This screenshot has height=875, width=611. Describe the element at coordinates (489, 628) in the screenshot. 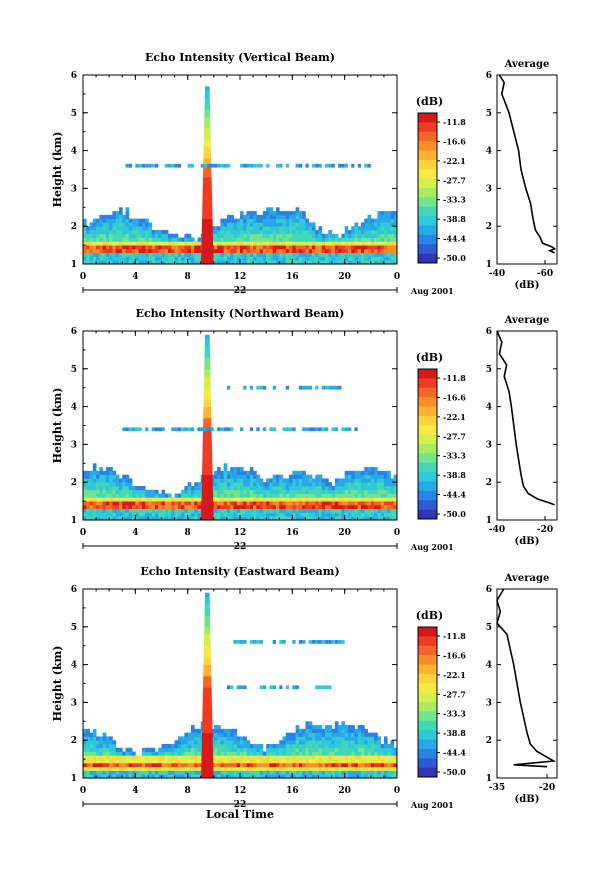

I see `profile-y-tick-label: 5` at that location.